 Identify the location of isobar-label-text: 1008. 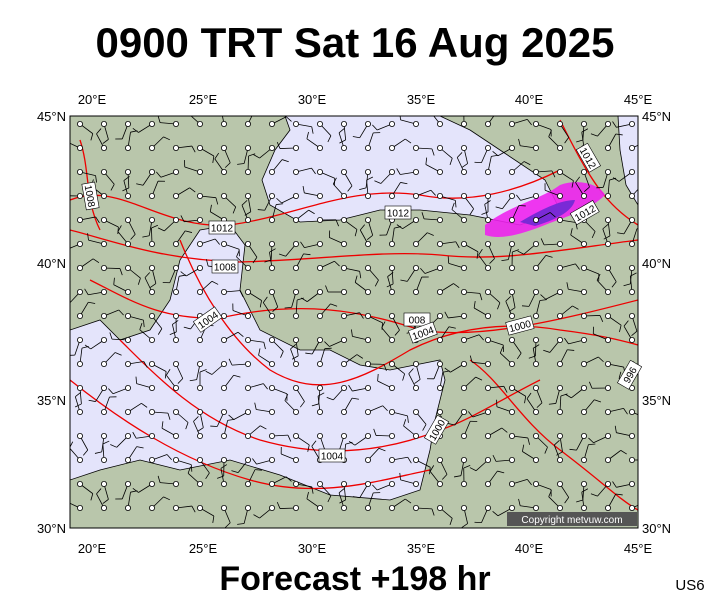
(89, 196).